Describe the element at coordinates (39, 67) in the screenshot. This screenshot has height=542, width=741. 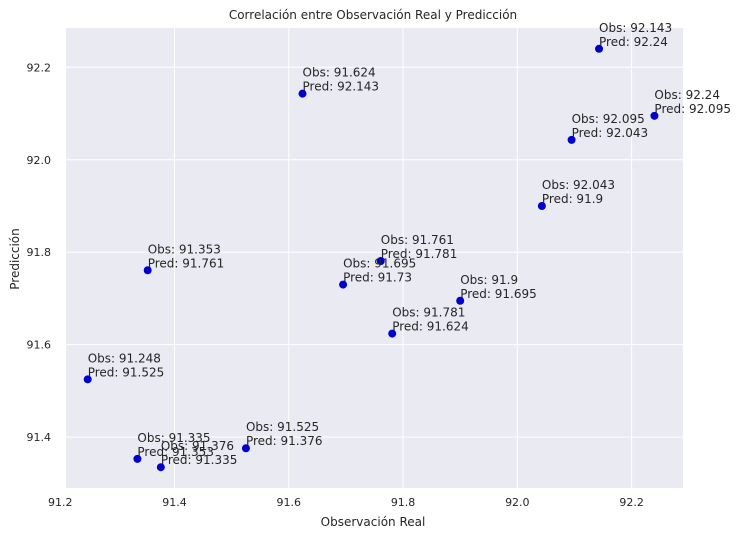
I see `y-tick-label: 92.2` at that location.